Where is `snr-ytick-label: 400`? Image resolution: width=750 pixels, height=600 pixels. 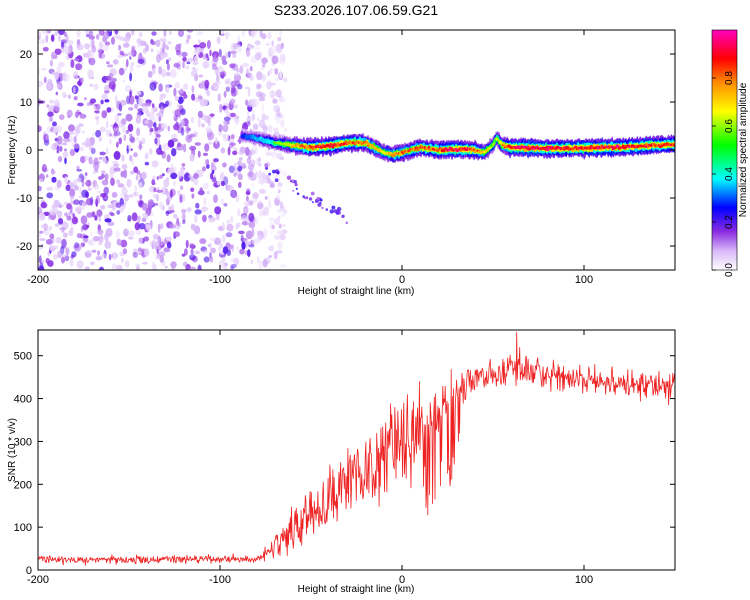 snr-ytick-label: 400 is located at coordinates (23, 400).